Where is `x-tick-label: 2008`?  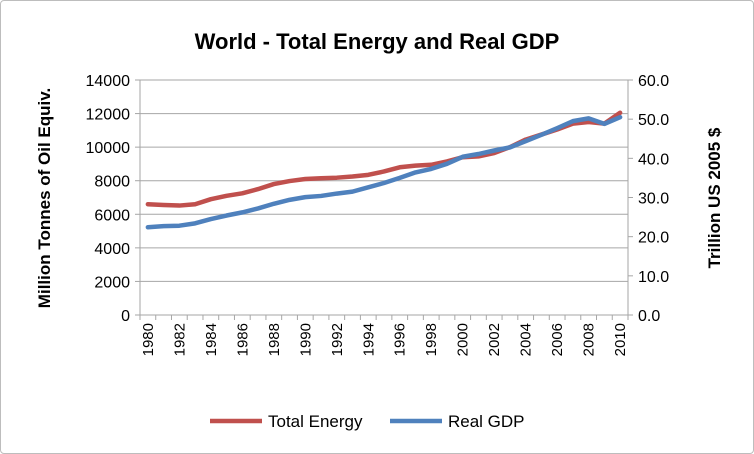 x-tick-label: 2008 is located at coordinates (589, 339).